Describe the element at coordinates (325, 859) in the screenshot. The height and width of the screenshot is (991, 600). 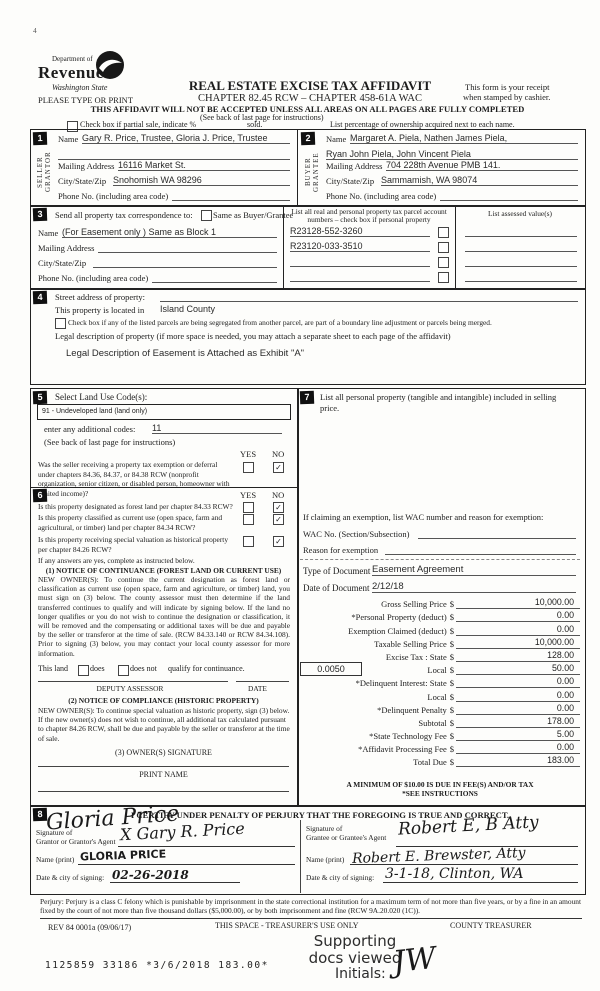
I see `grantee-print-label: Name (print)` at that location.